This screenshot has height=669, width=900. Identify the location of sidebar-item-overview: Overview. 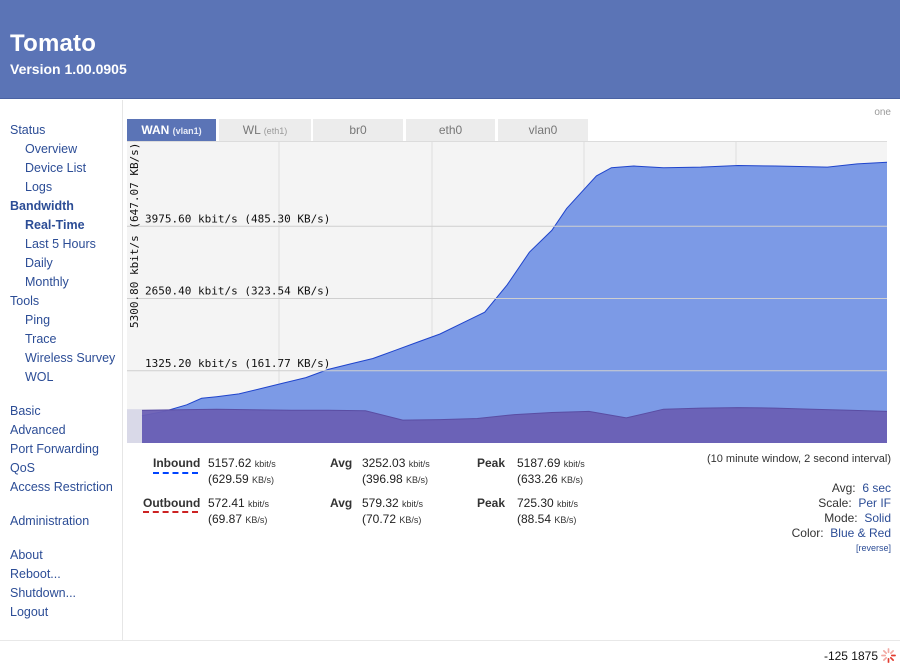
(51, 149).